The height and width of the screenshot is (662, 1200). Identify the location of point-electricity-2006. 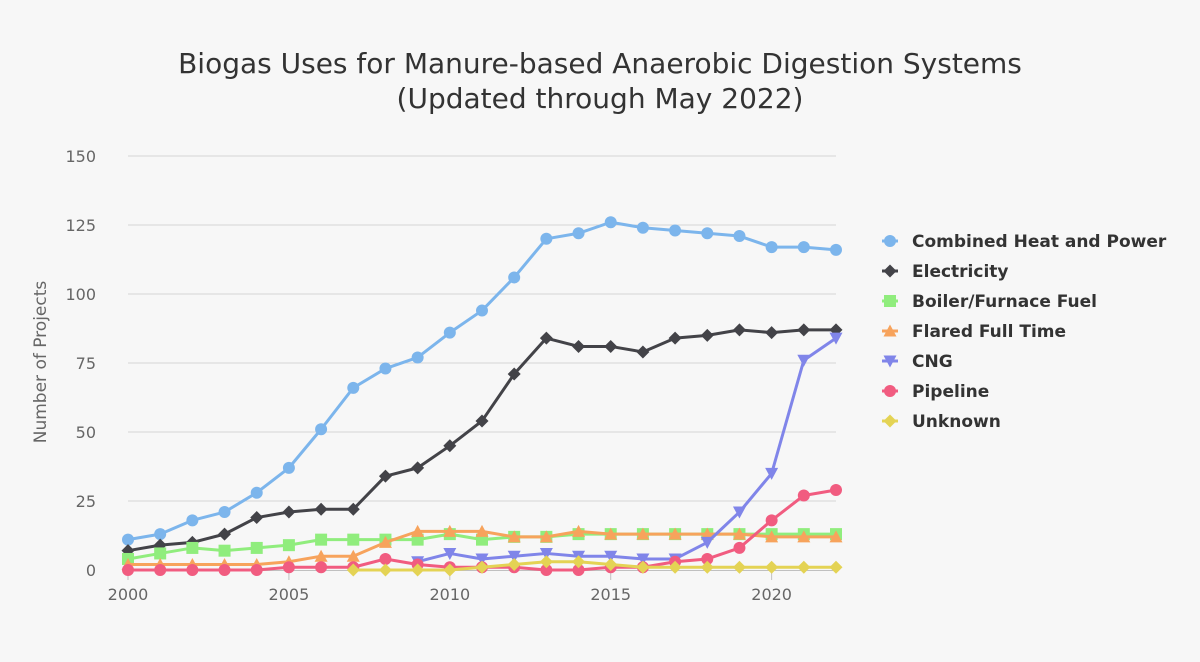
(321, 509).